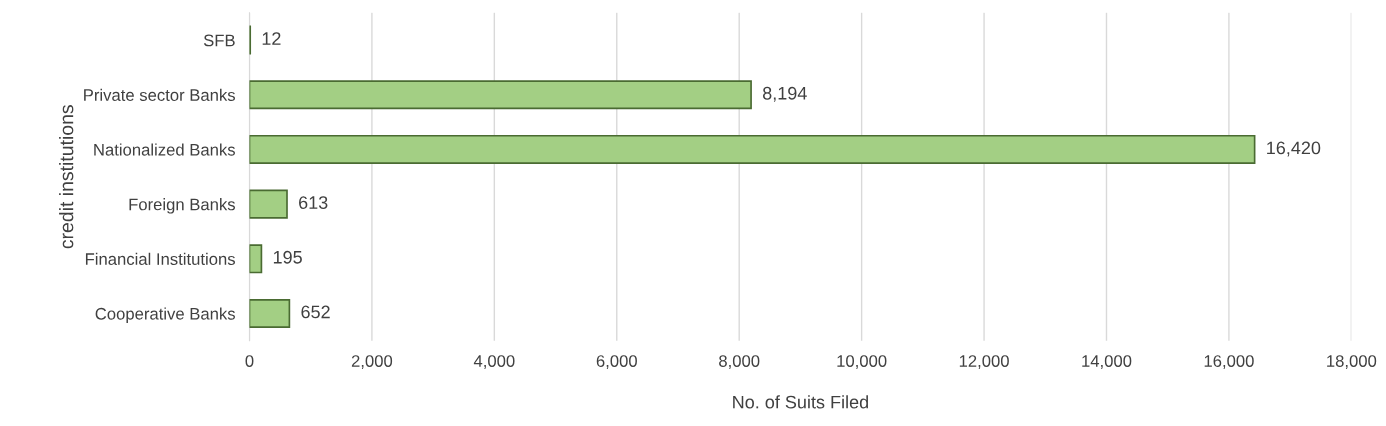 The height and width of the screenshot is (426, 1386). Describe the element at coordinates (494, 362) in the screenshot. I see `x-tick-label: 4,000` at that location.